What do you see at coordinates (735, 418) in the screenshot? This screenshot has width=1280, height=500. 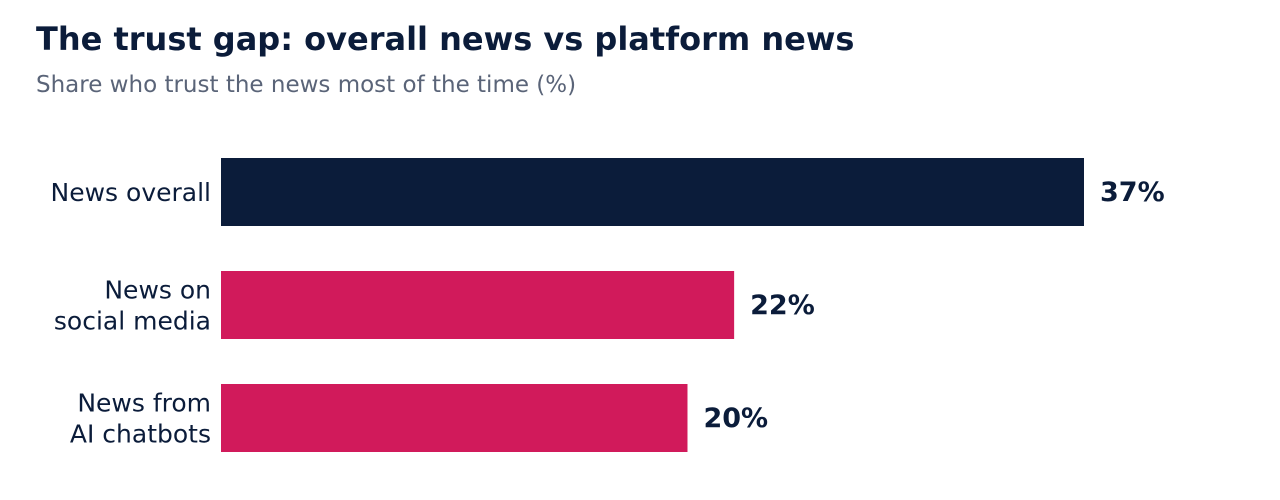 I see `value-label-3: 20%` at bounding box center [735, 418].